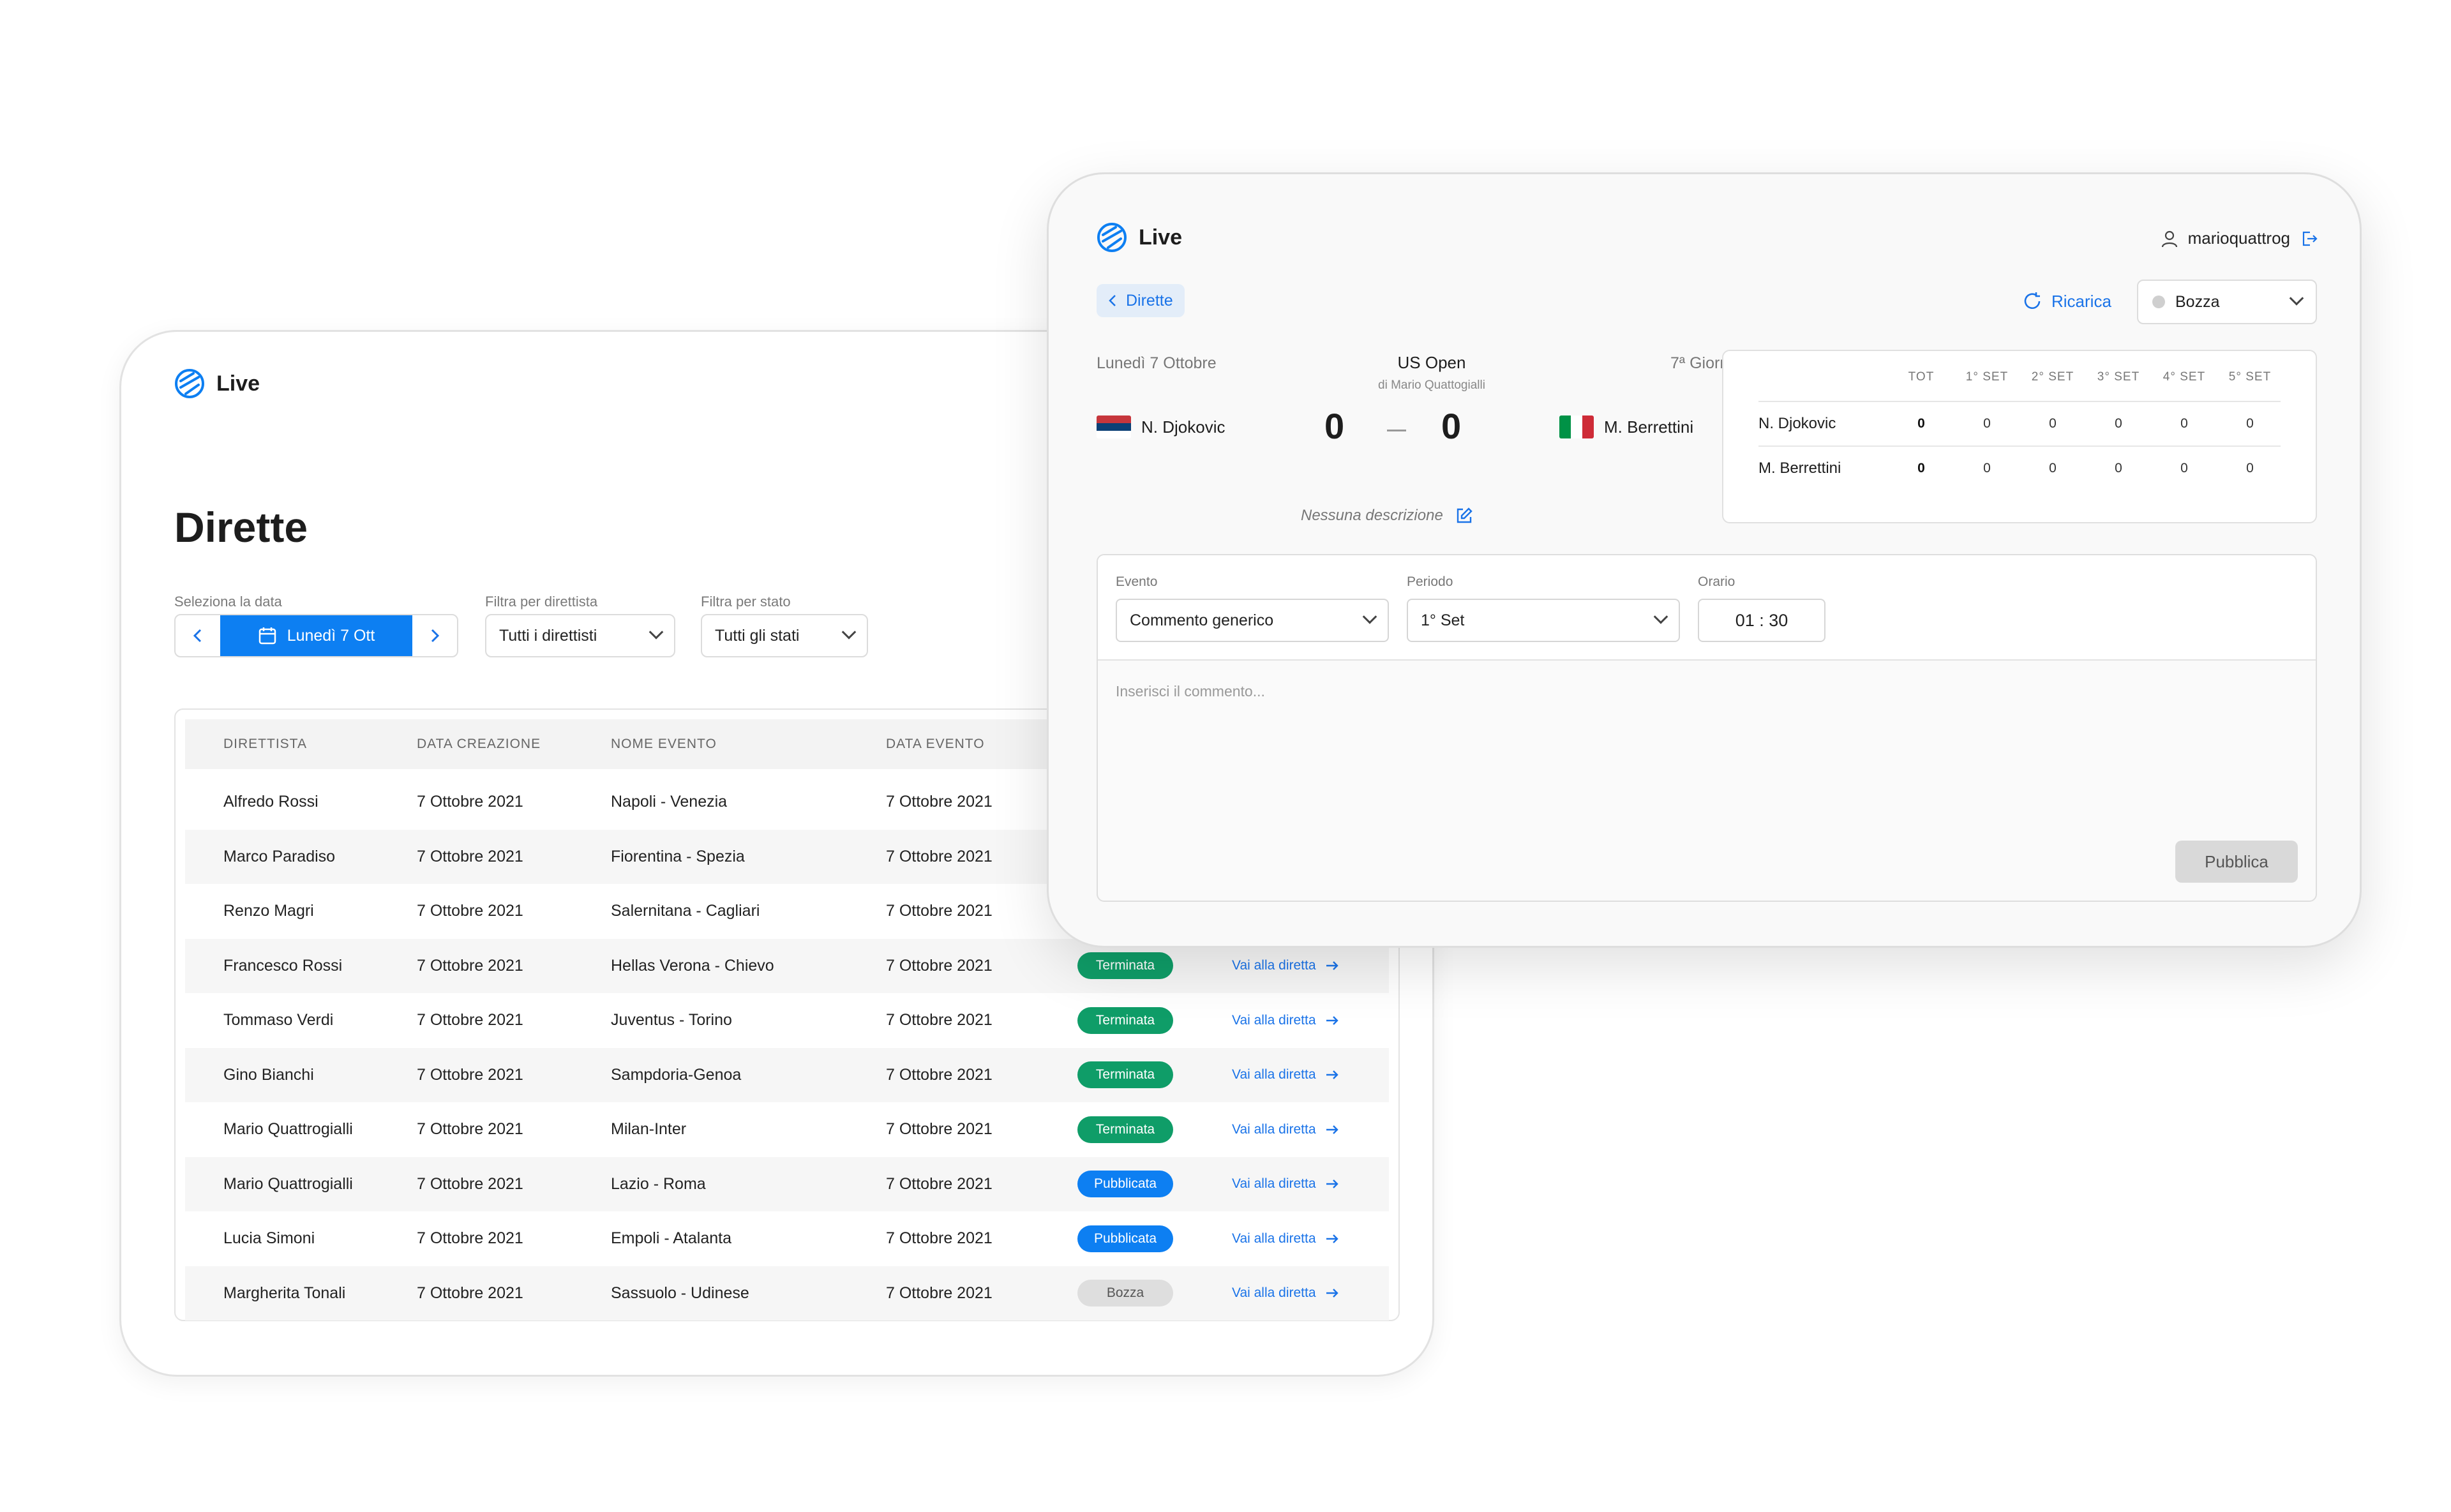 The image size is (2451, 1512). Describe the element at coordinates (279, 856) in the screenshot. I see `reporter-cell: Marco Paradiso` at that location.